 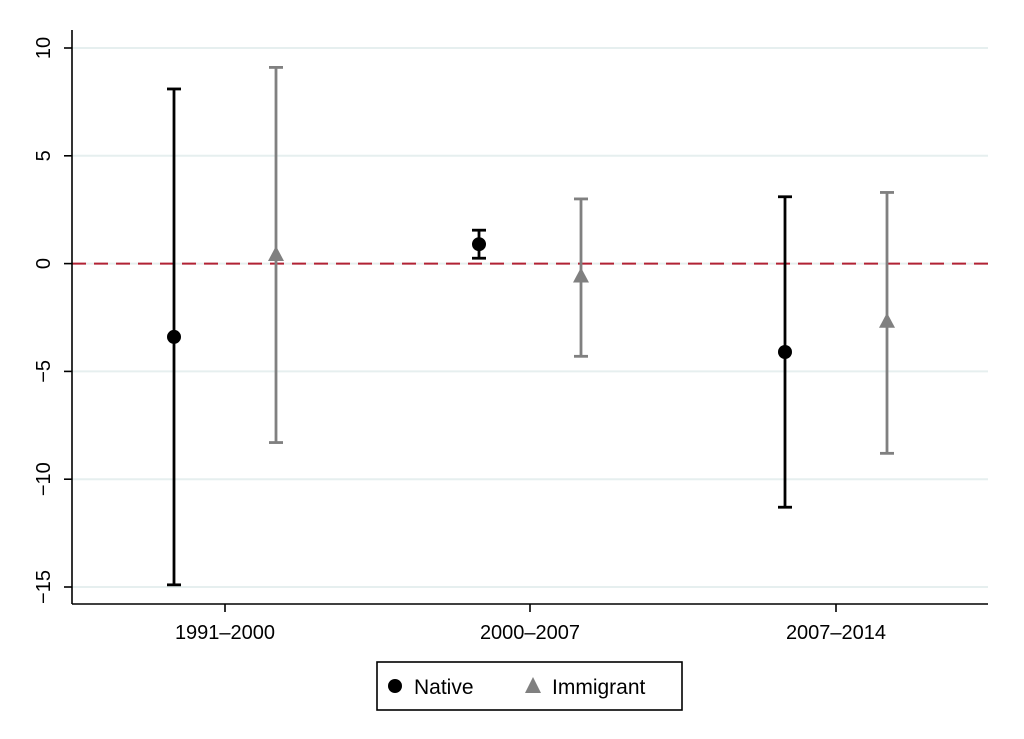 I want to click on x-ticks: 1991–2000 2000–2007 2007–2014, so click(x=530, y=624).